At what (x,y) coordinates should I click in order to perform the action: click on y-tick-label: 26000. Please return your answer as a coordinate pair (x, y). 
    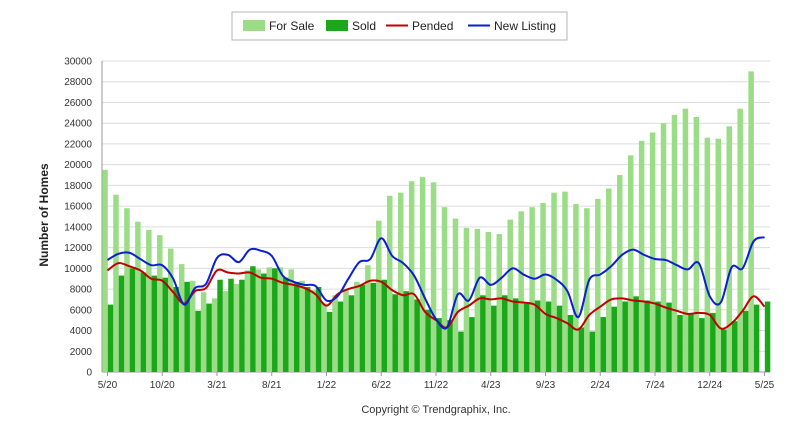
    Looking at the image, I should click on (78, 103).